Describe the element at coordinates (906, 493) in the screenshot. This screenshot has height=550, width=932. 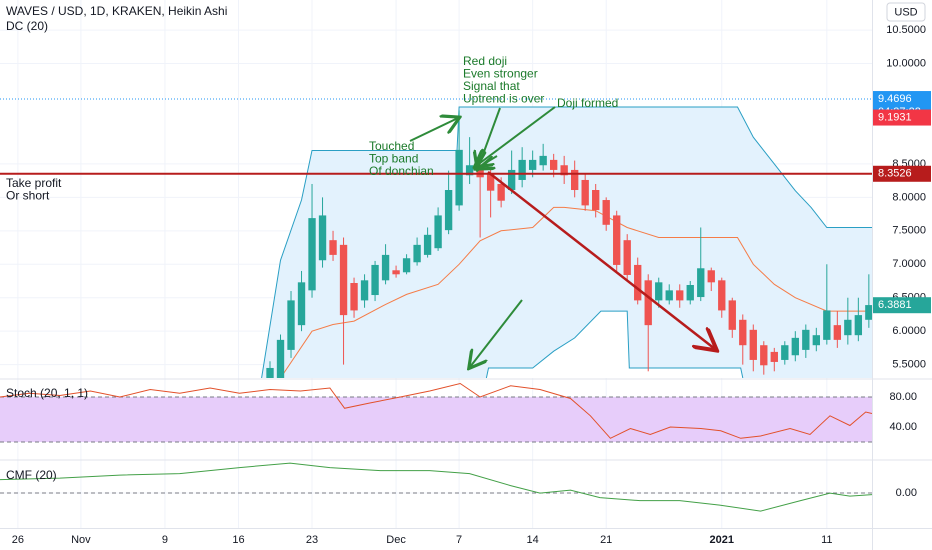
I see `y-tick-label: 0.00` at that location.